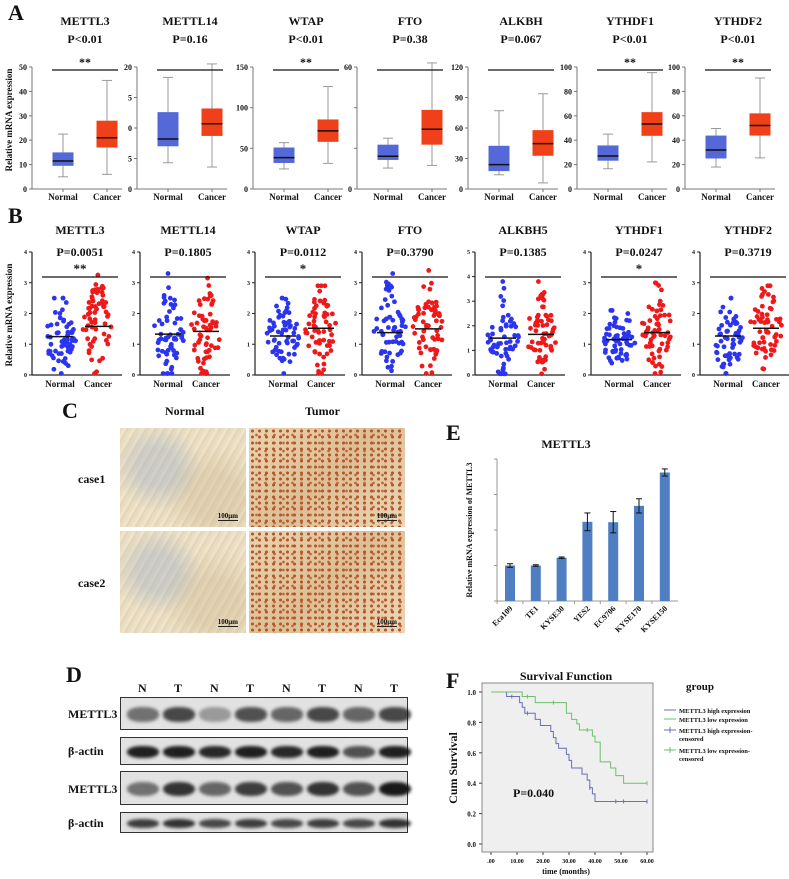 The image size is (789, 879). Describe the element at coordinates (471, 815) in the screenshot. I see `y-tick-label: 0.2` at that location.